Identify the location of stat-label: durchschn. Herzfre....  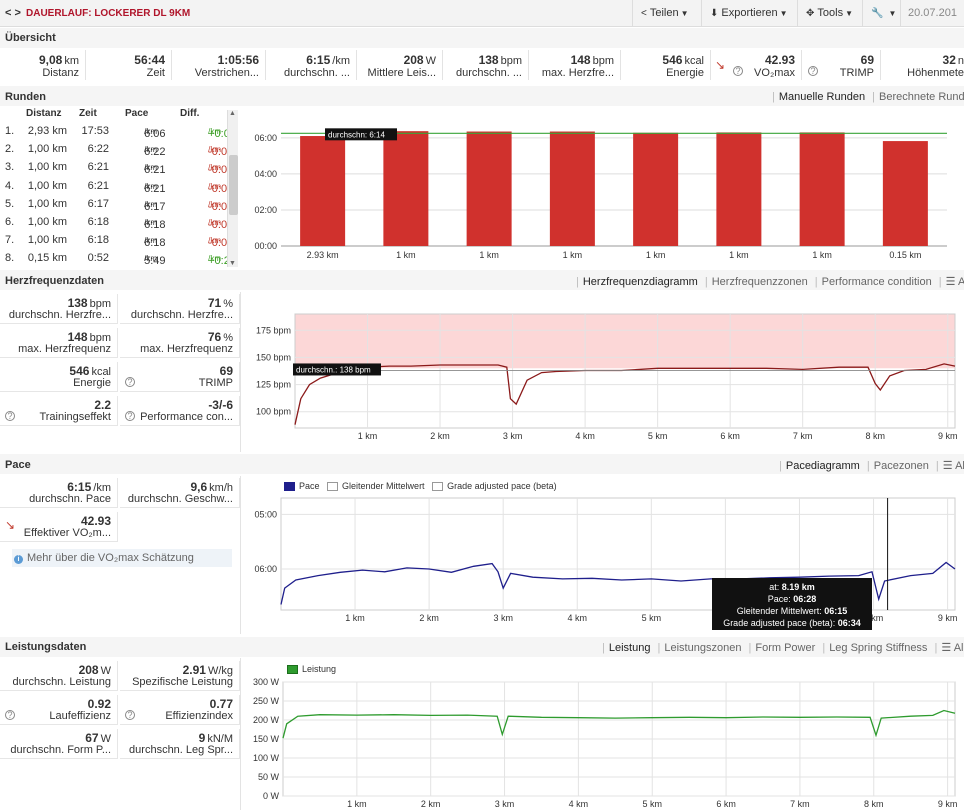
(181, 315).